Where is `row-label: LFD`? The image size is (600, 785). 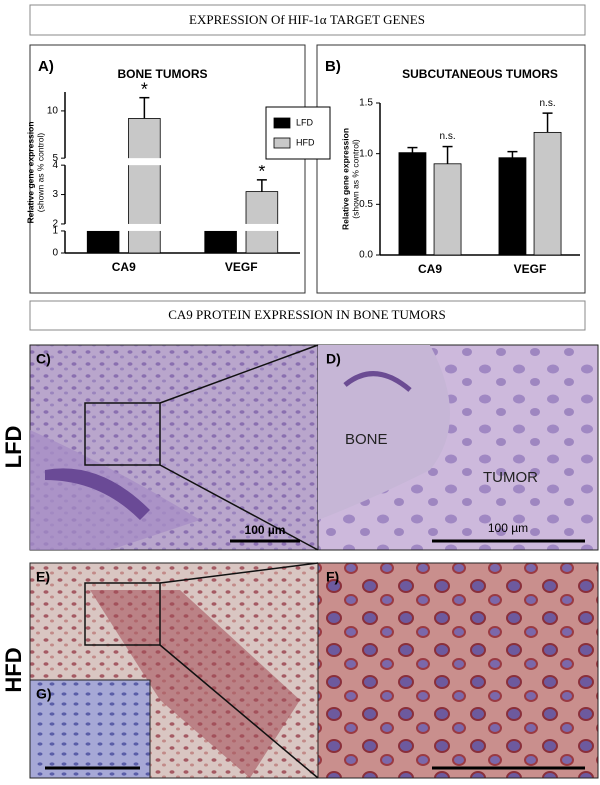 row-label: LFD is located at coordinates (13, 447).